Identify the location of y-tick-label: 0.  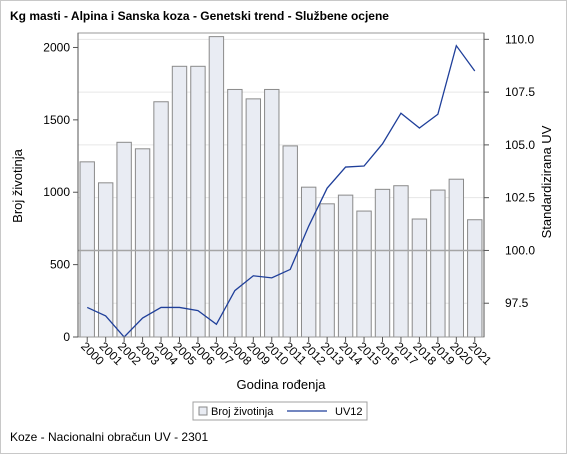
(66, 337).